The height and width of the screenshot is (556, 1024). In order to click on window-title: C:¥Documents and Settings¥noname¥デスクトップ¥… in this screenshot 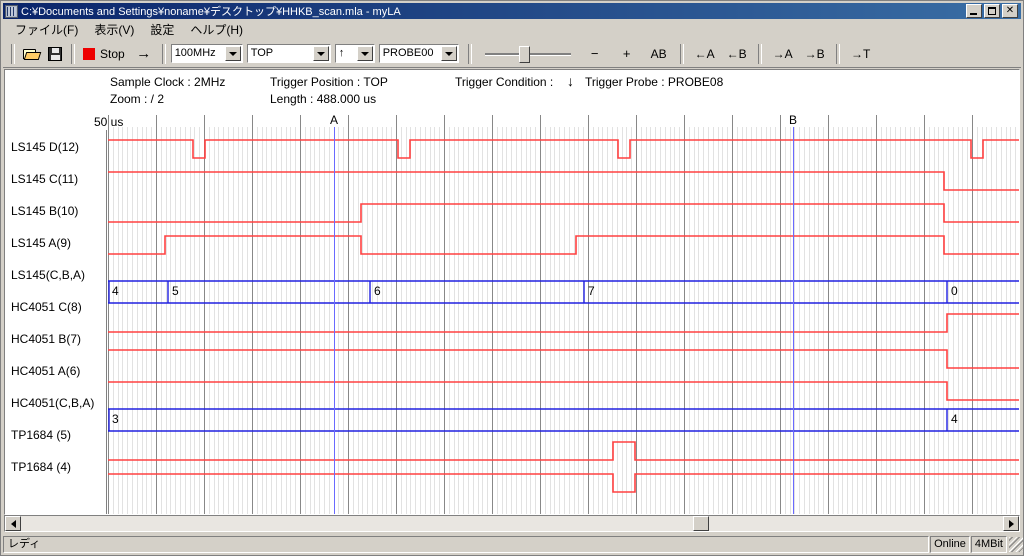, I will do `click(211, 12)`.